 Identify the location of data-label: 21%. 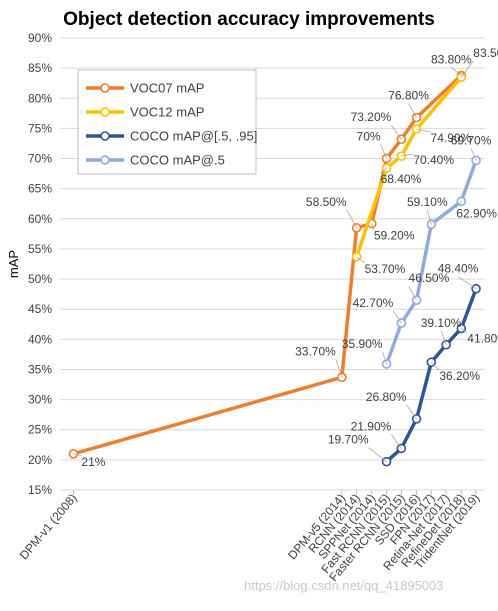
(93, 462).